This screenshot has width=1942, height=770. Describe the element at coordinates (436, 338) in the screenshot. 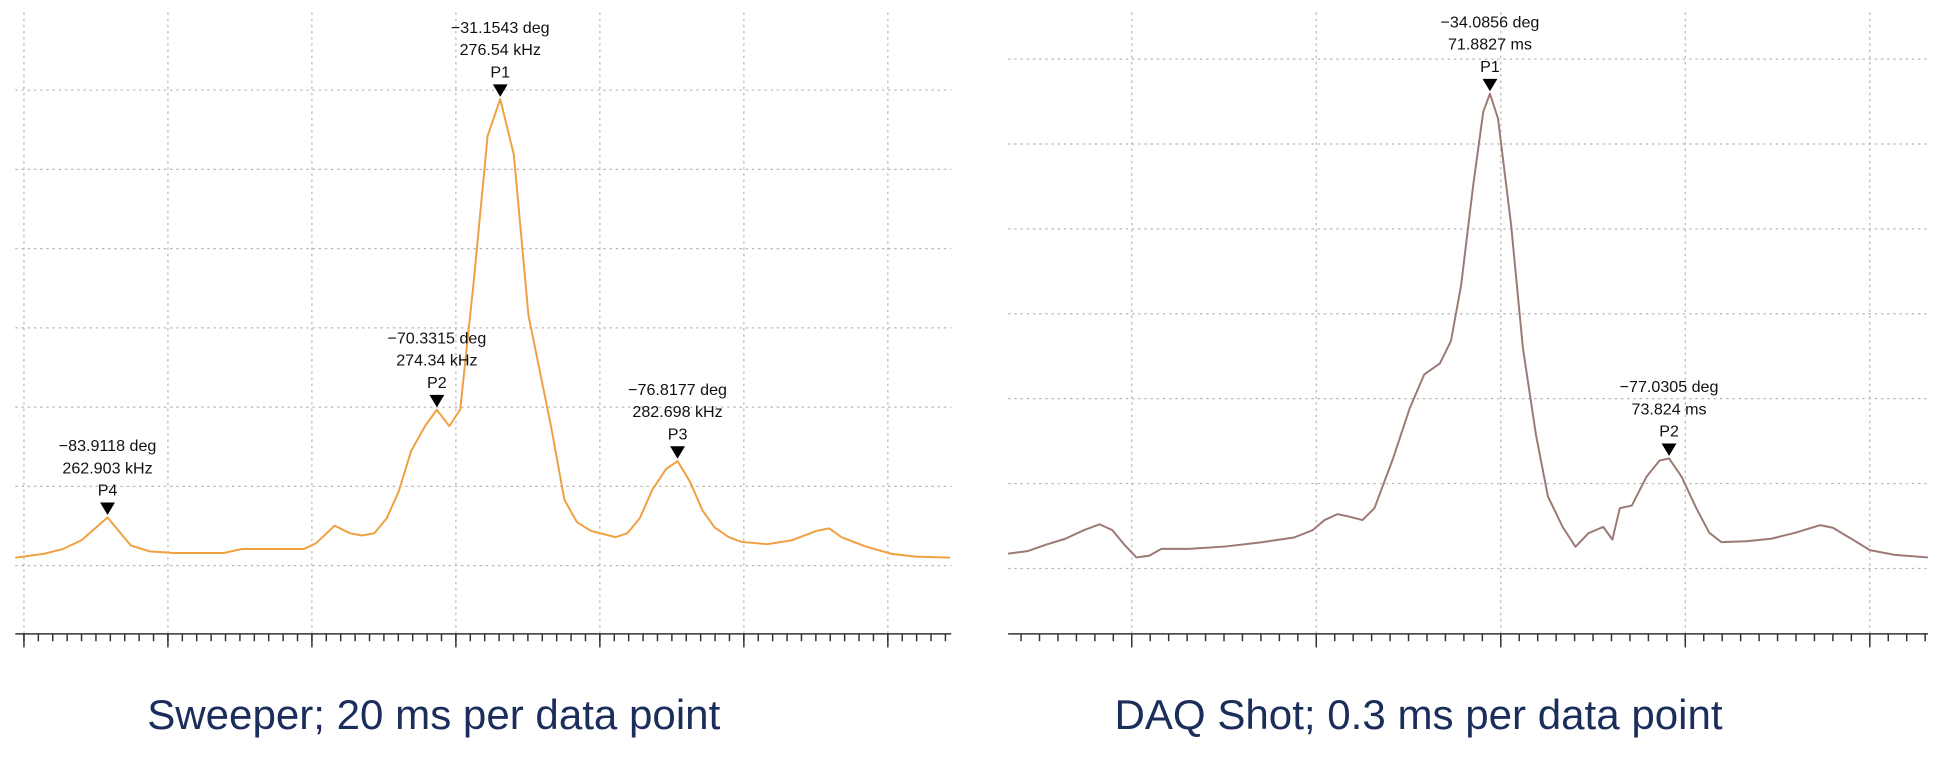

I see `marker-y-label: −70.3315 deg` at that location.